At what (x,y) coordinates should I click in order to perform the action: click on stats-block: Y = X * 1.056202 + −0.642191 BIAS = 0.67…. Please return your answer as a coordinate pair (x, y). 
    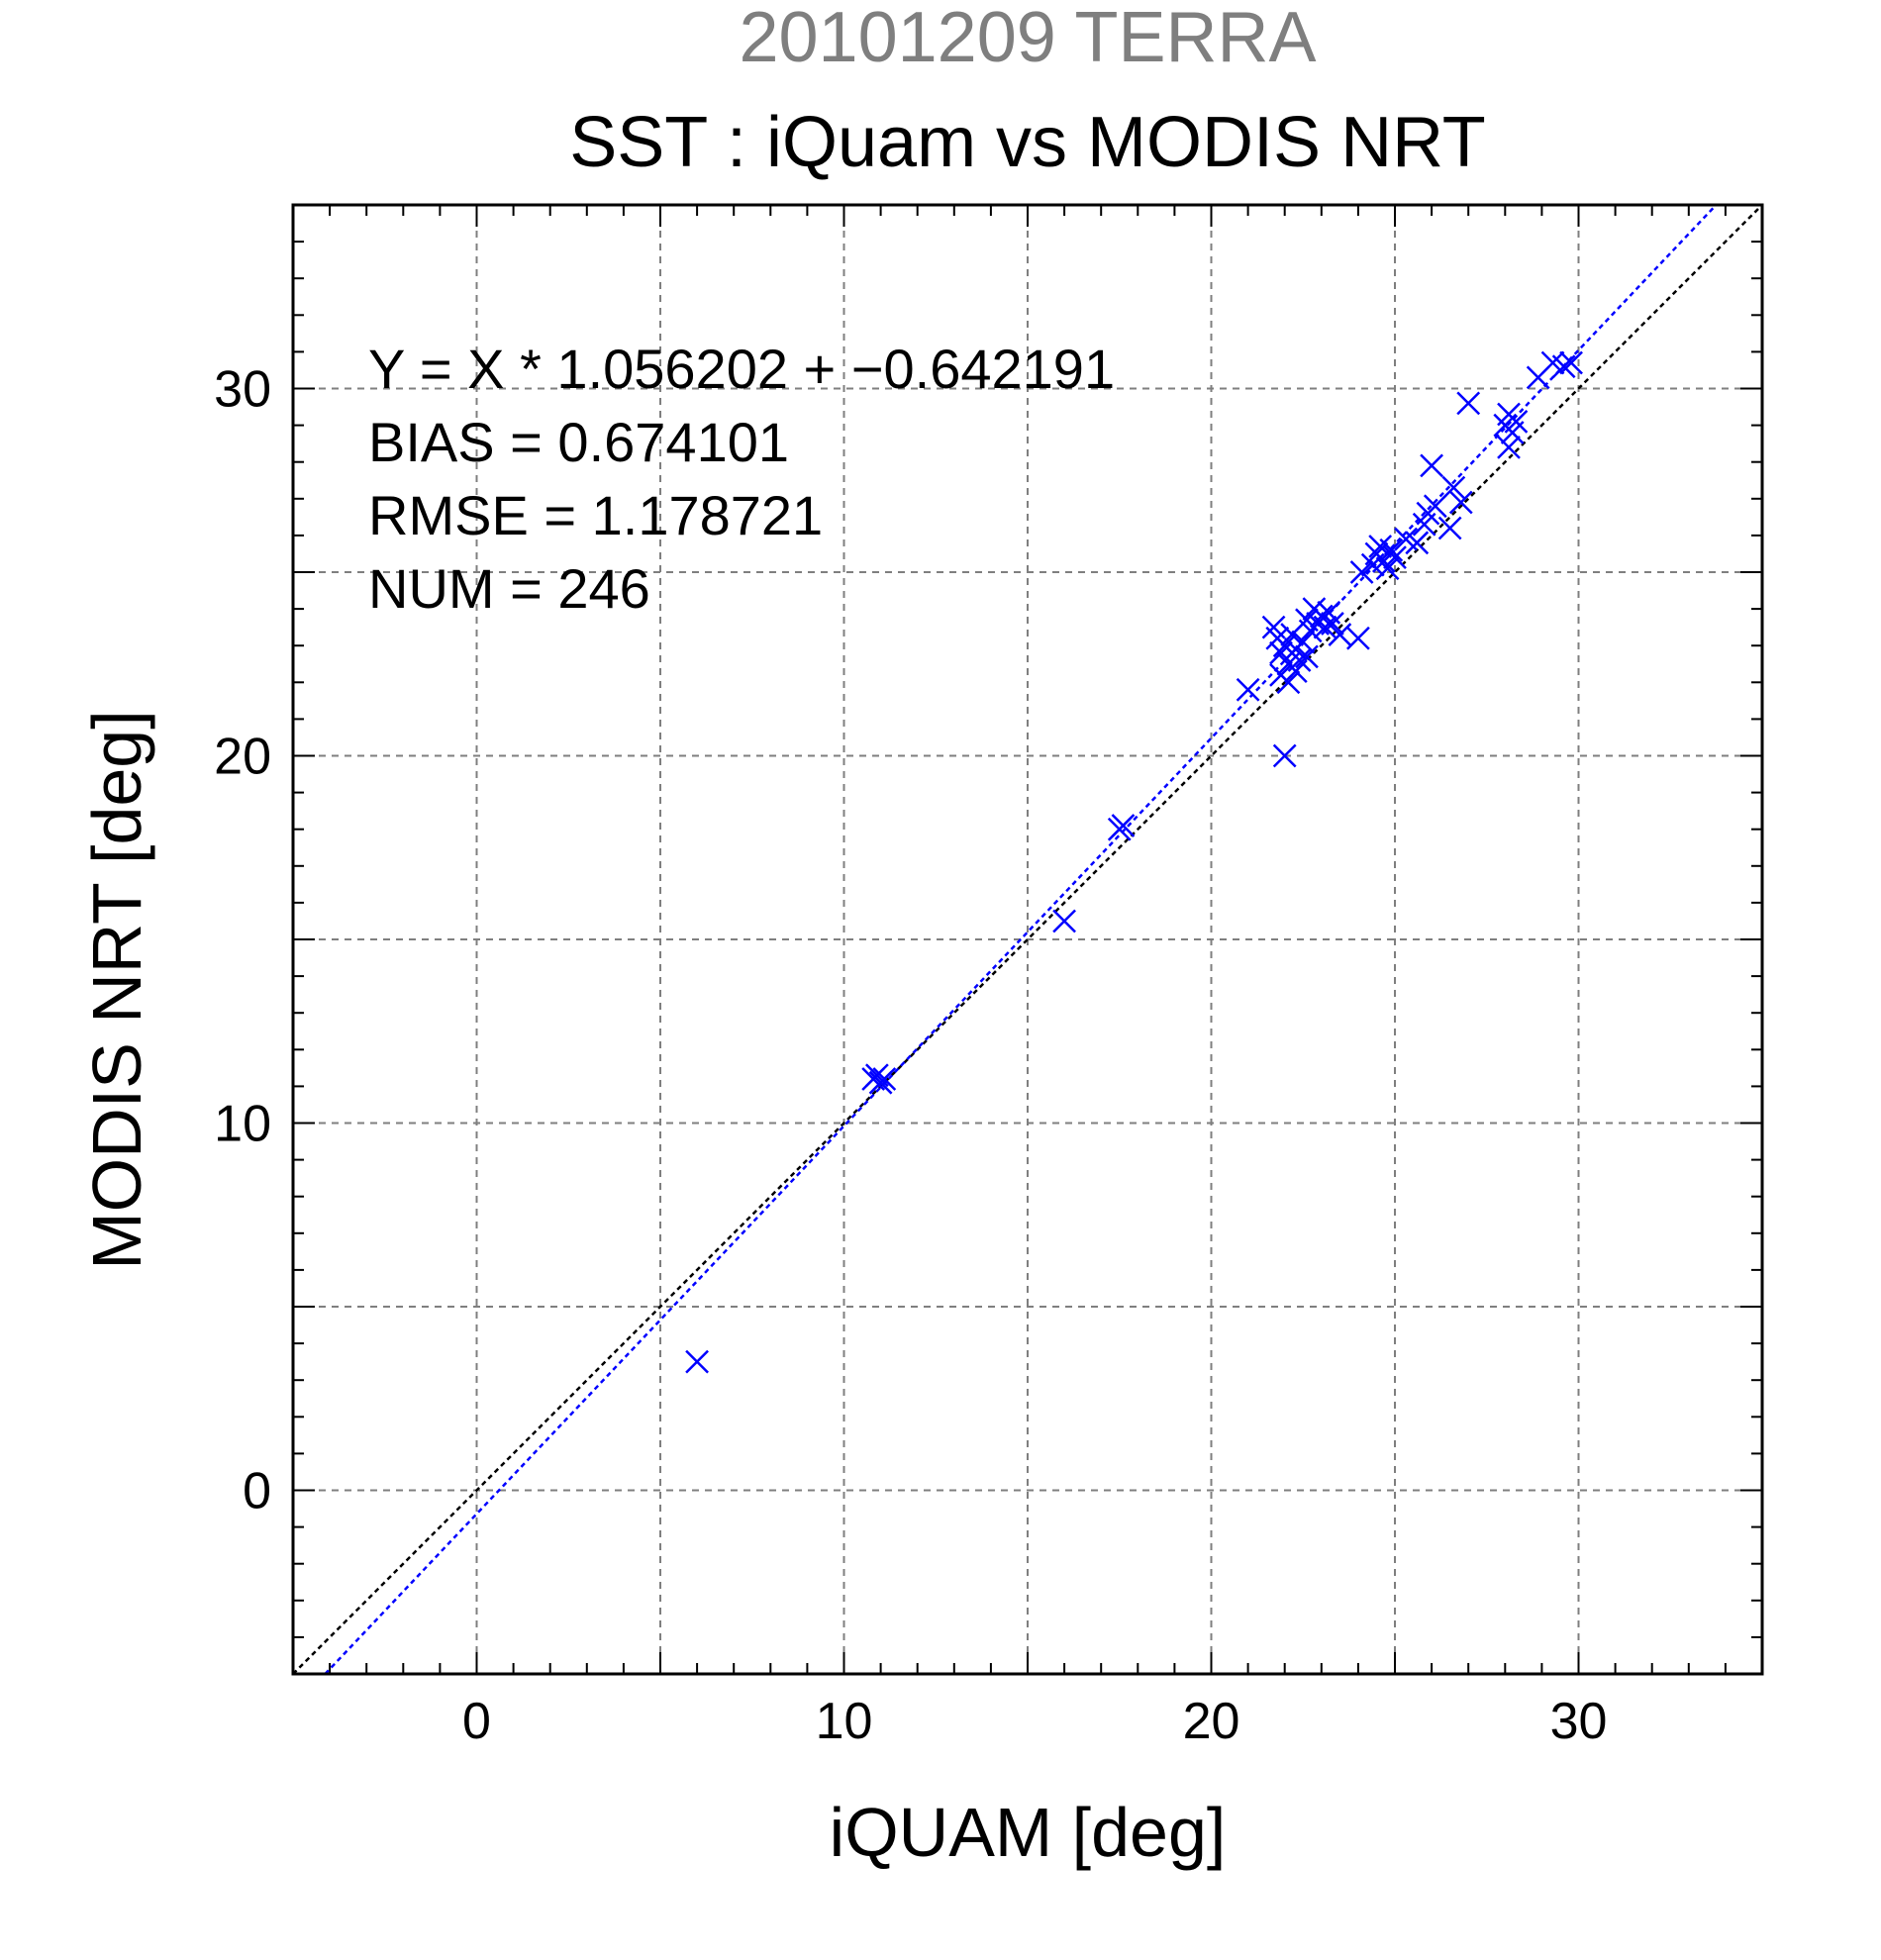
    Looking at the image, I should click on (742, 479).